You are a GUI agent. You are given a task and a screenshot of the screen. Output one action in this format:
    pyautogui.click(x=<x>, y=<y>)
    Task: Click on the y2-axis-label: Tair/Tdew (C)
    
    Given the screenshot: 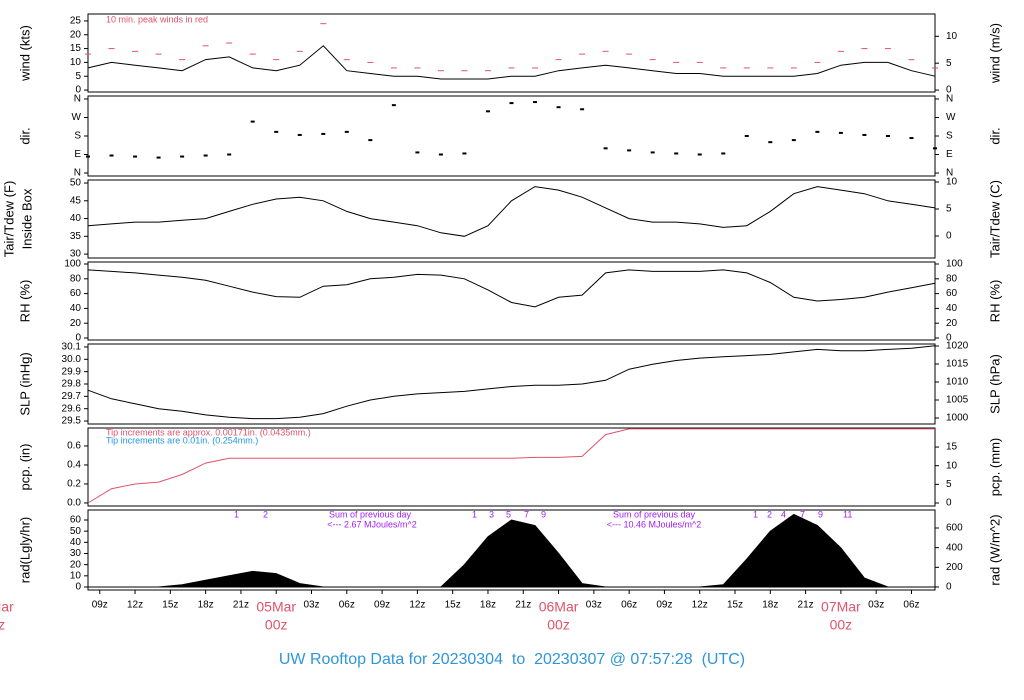 What is the action you would take?
    pyautogui.click(x=994, y=219)
    